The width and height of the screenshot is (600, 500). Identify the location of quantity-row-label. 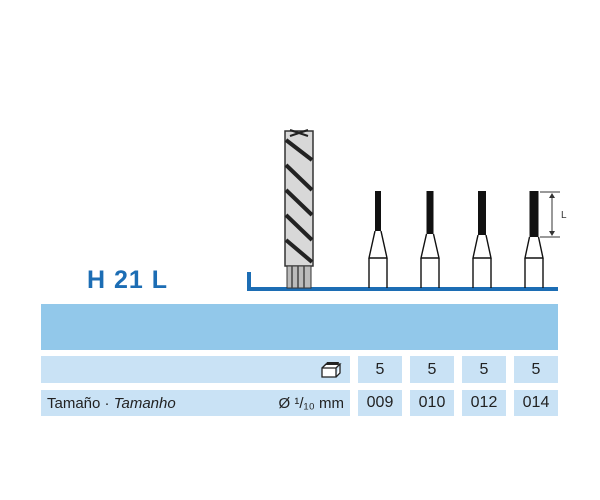
(195, 369).